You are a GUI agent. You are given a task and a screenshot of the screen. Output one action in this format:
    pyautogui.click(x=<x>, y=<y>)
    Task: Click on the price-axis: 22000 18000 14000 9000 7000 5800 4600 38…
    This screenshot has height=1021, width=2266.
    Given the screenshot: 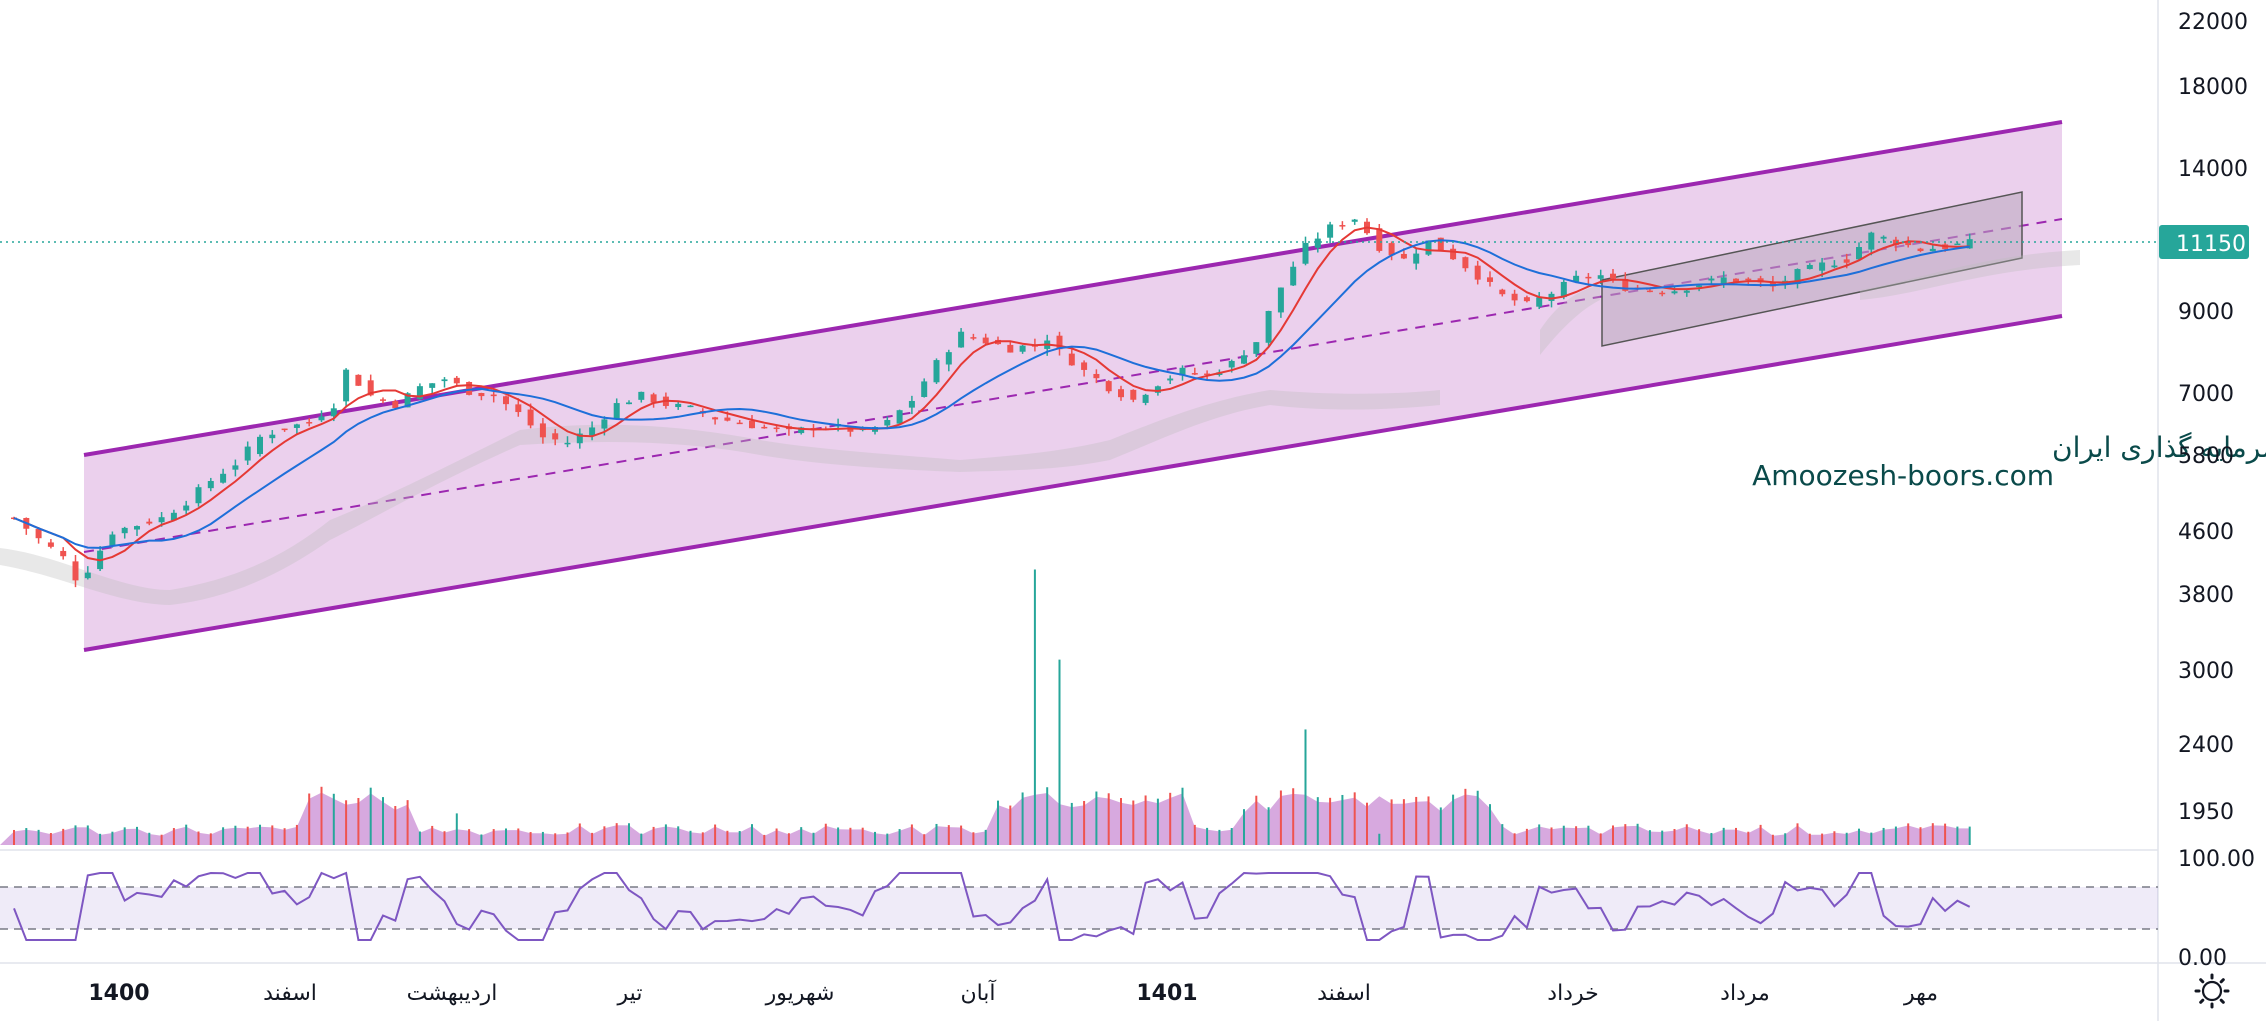 What is the action you would take?
    pyautogui.click(x=2216, y=490)
    